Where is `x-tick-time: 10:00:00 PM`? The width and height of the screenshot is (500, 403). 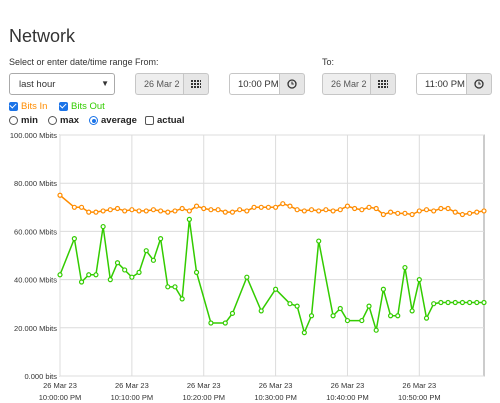 x-tick-time: 10:00:00 PM is located at coordinates (60, 397).